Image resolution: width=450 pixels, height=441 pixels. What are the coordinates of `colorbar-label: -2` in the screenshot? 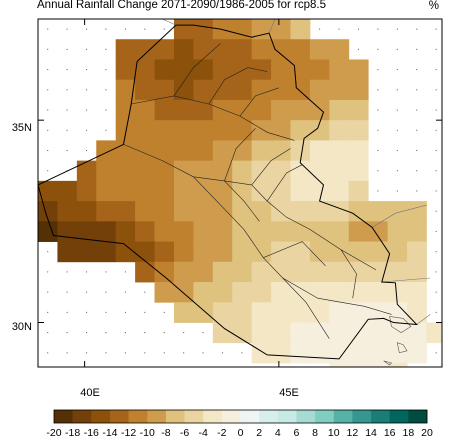 It's located at (221, 433).